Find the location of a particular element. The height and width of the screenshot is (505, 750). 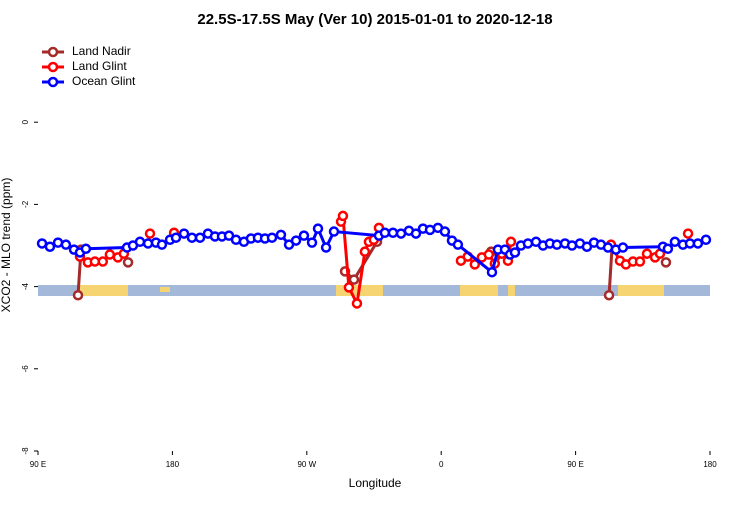

land-mask is located at coordinates (374, 290).